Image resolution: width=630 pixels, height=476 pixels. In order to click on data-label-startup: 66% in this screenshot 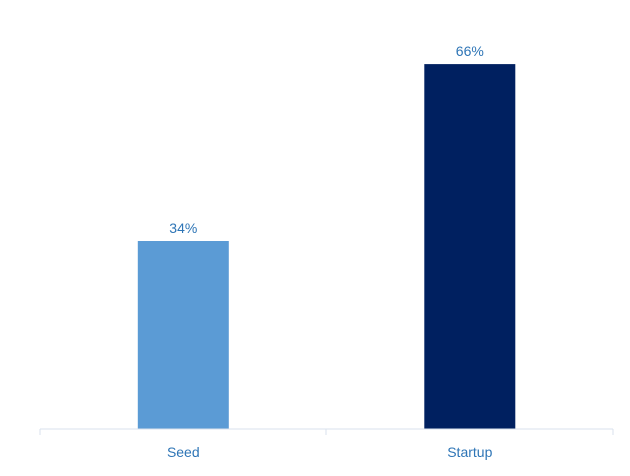, I will do `click(470, 51)`.